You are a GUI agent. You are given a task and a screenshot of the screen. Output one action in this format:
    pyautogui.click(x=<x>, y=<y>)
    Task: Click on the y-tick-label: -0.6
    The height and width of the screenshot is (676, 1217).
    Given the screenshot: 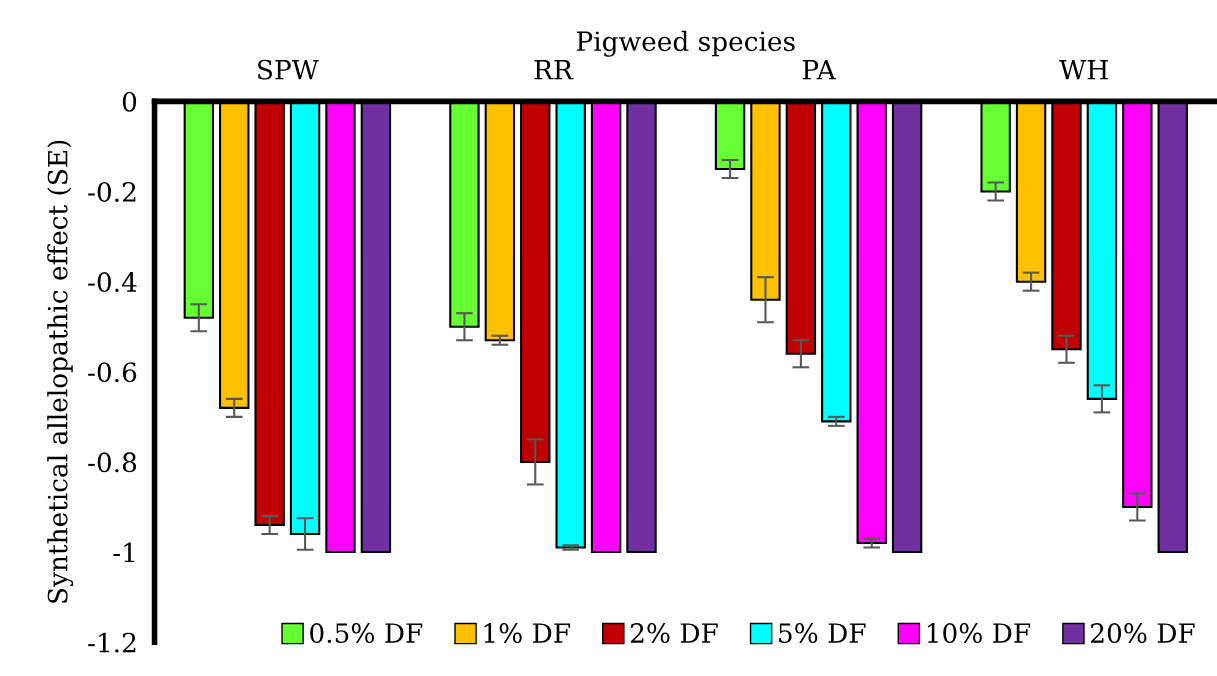 What is the action you would take?
    pyautogui.click(x=112, y=372)
    